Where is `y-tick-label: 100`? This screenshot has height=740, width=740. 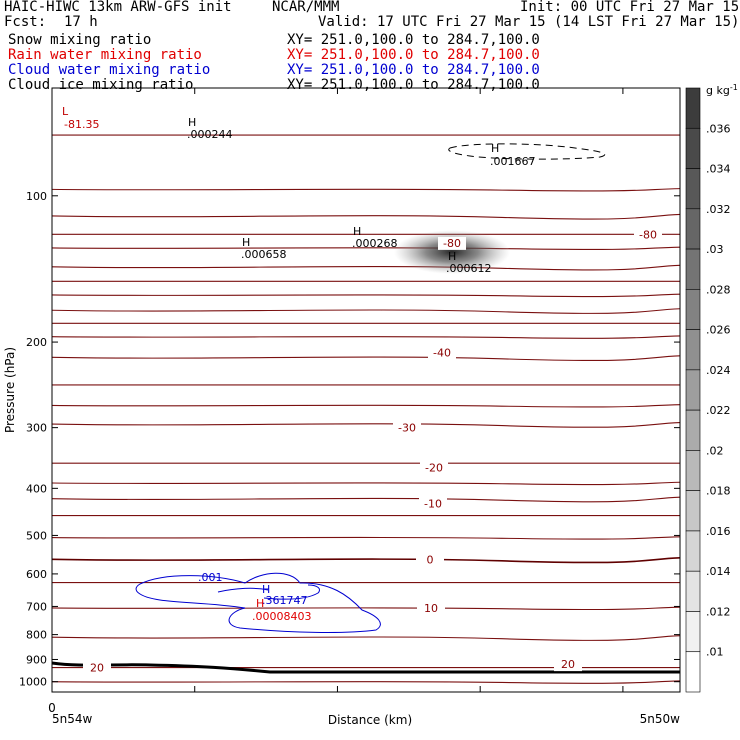 y-tick-label: 100 is located at coordinates (36, 196).